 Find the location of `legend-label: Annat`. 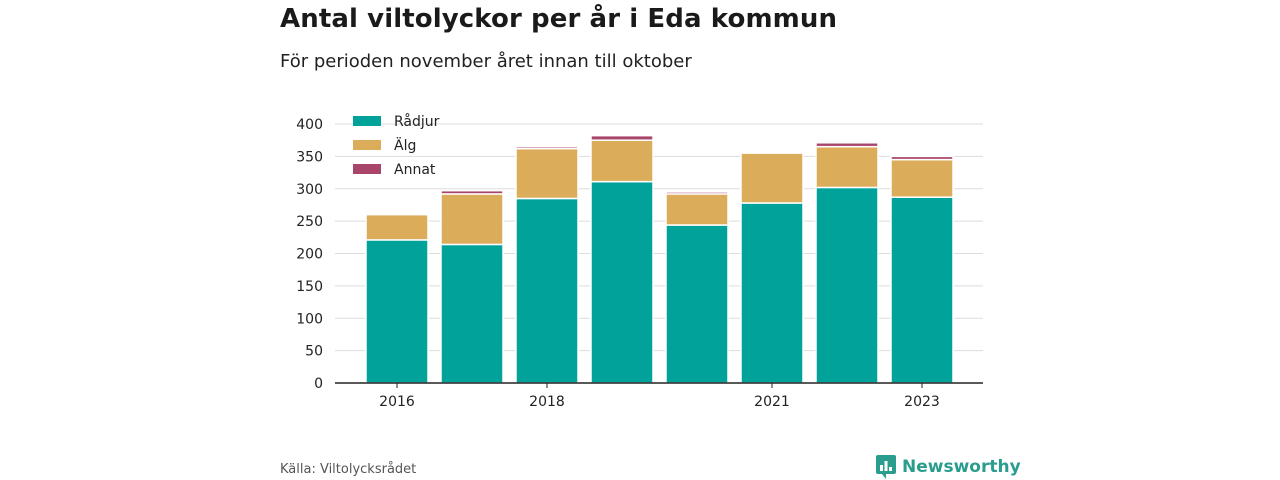

legend-label: Annat is located at coordinates (415, 170).